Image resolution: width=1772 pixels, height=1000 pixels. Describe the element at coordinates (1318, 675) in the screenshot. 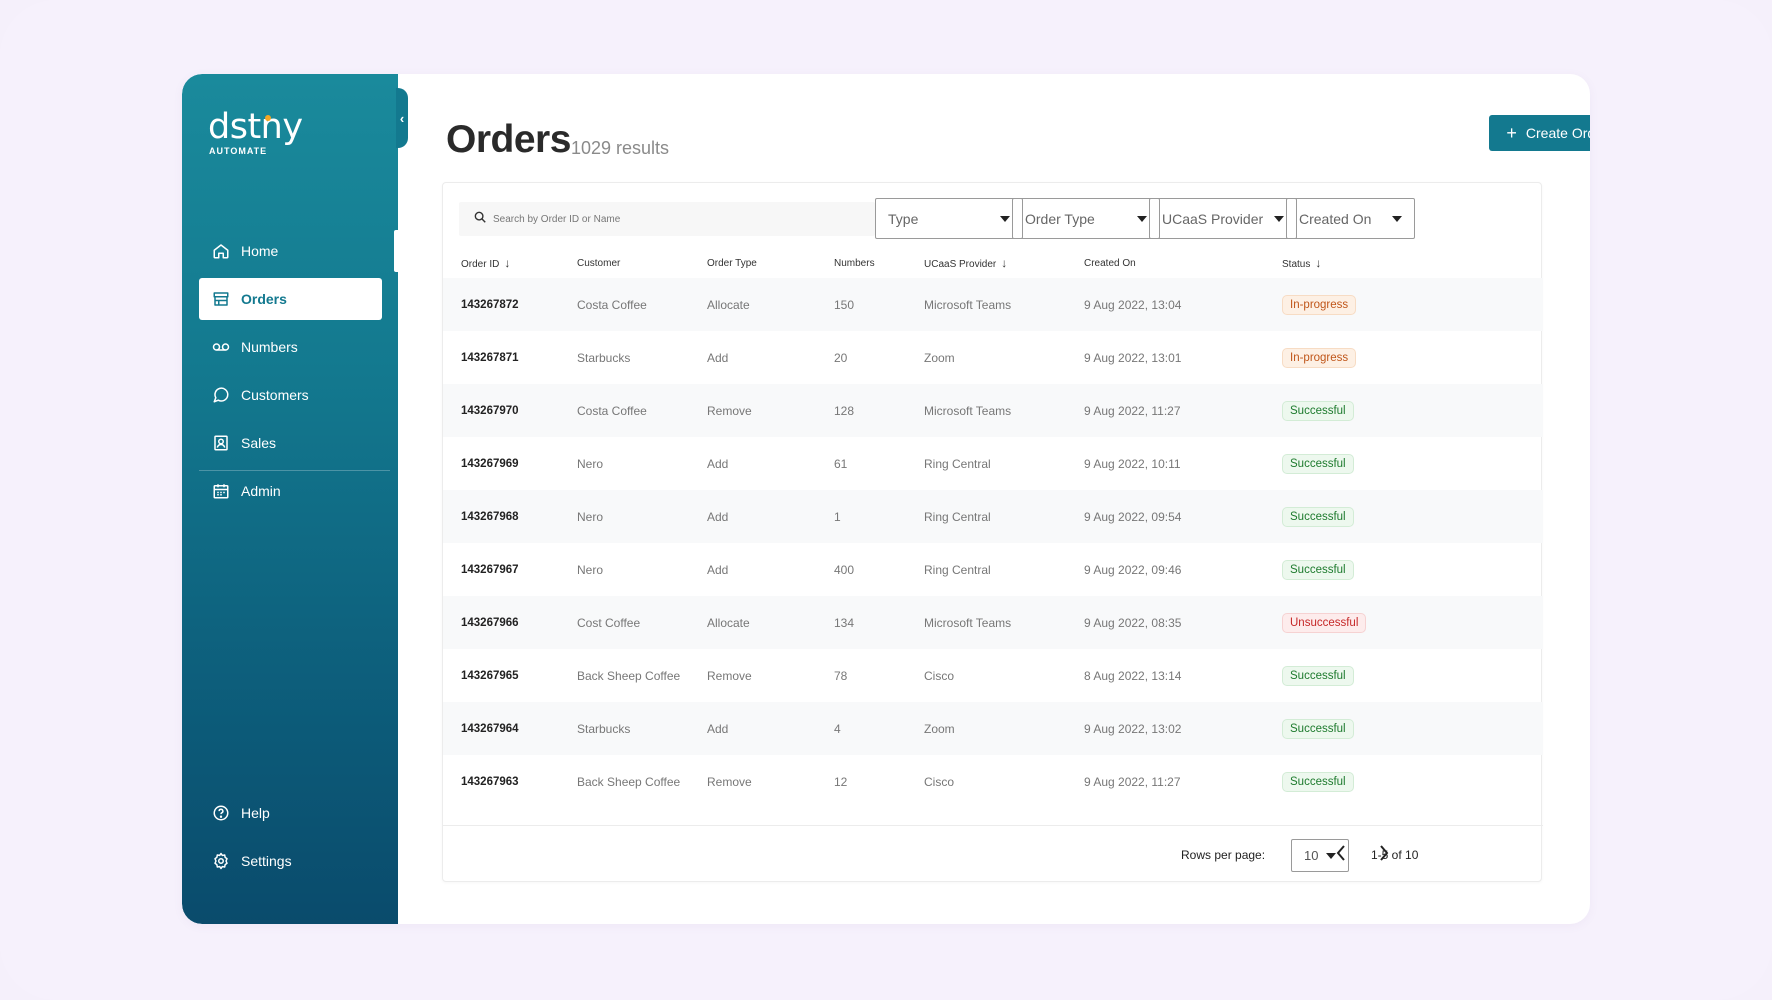

I see `status-badge: Successful` at that location.